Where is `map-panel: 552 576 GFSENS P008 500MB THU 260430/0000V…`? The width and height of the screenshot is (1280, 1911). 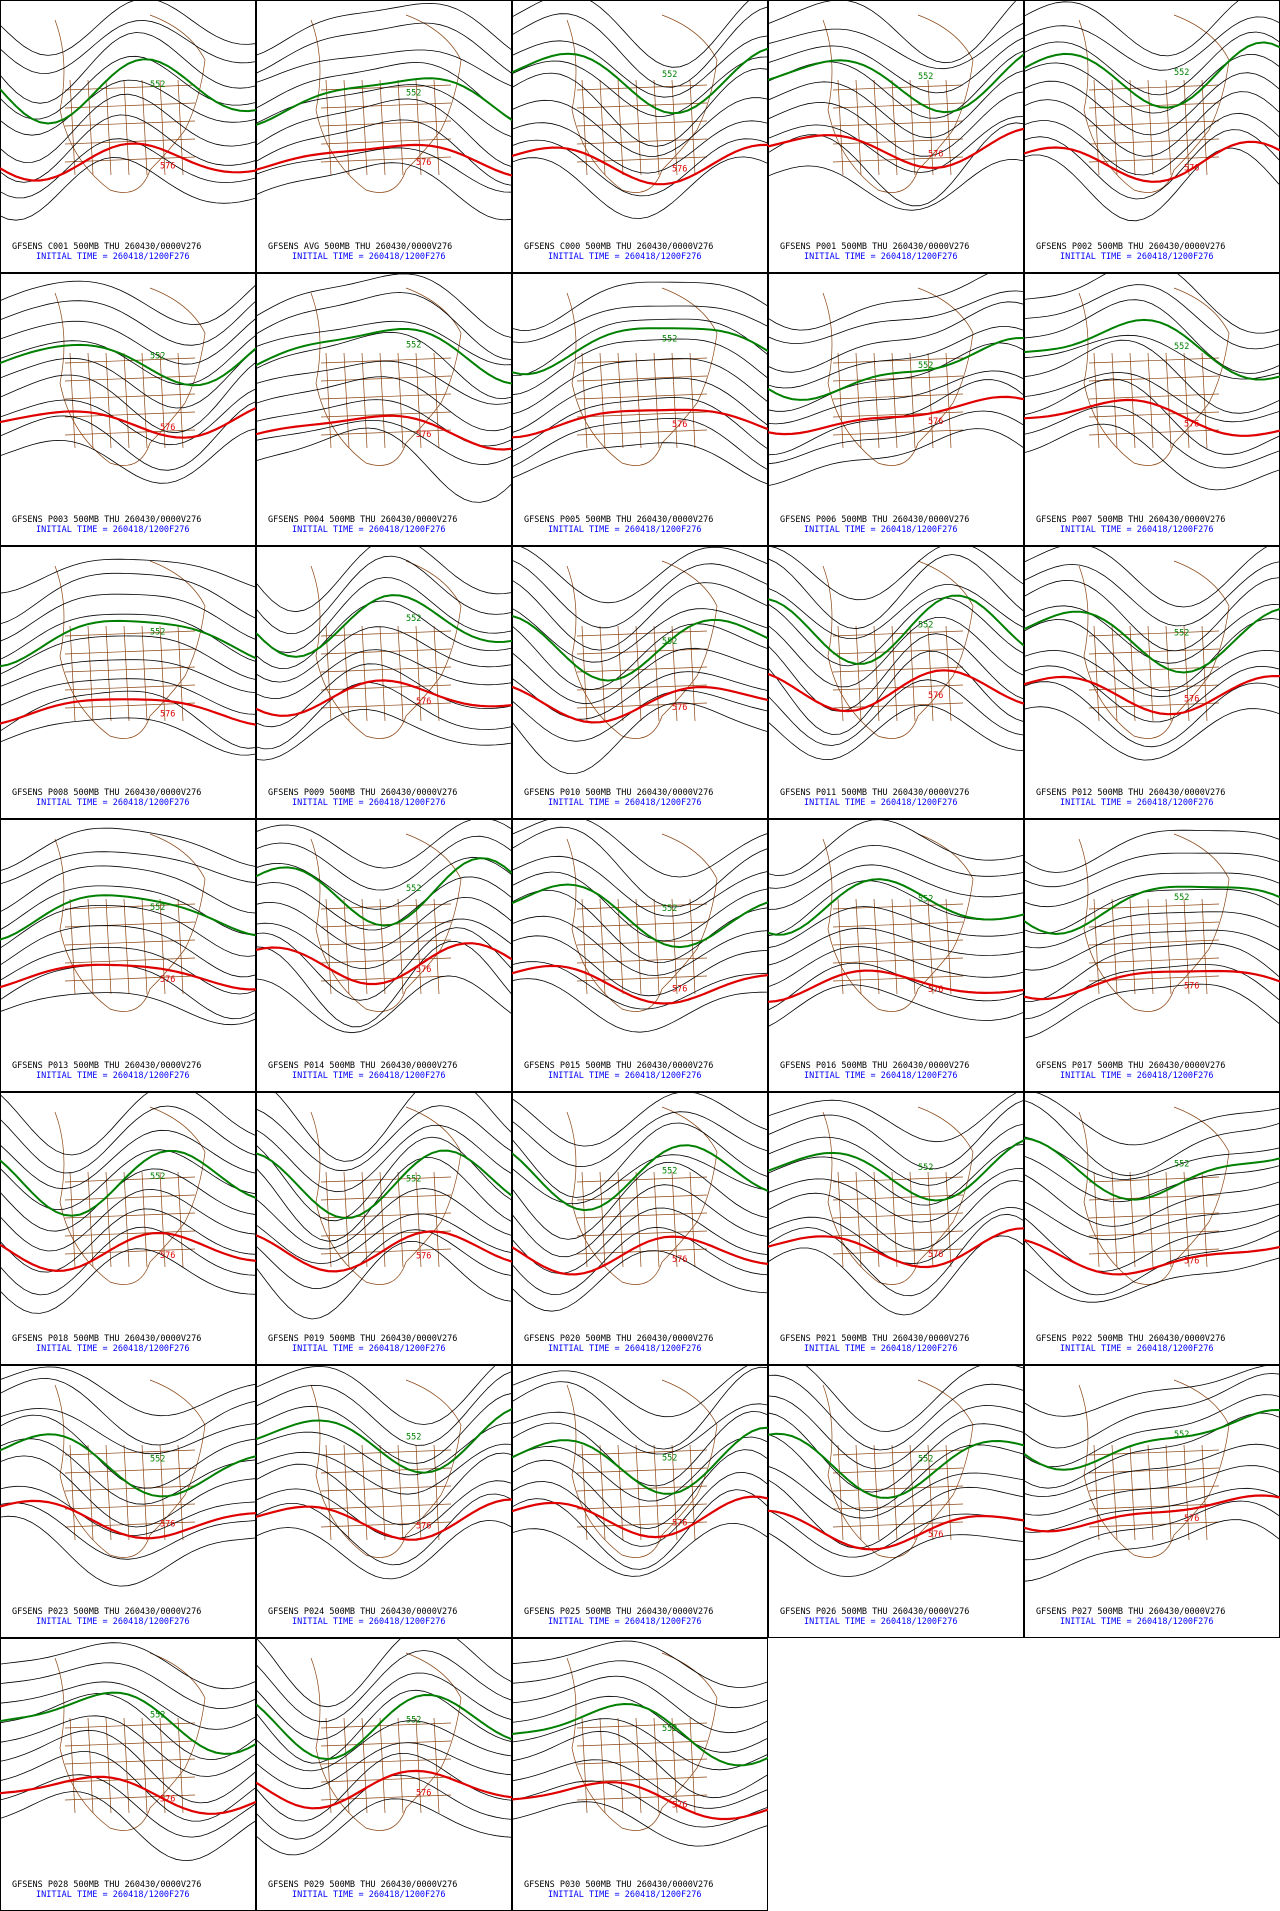
map-panel: 552 576 GFSENS P008 500MB THU 260430/0000V… is located at coordinates (128, 682).